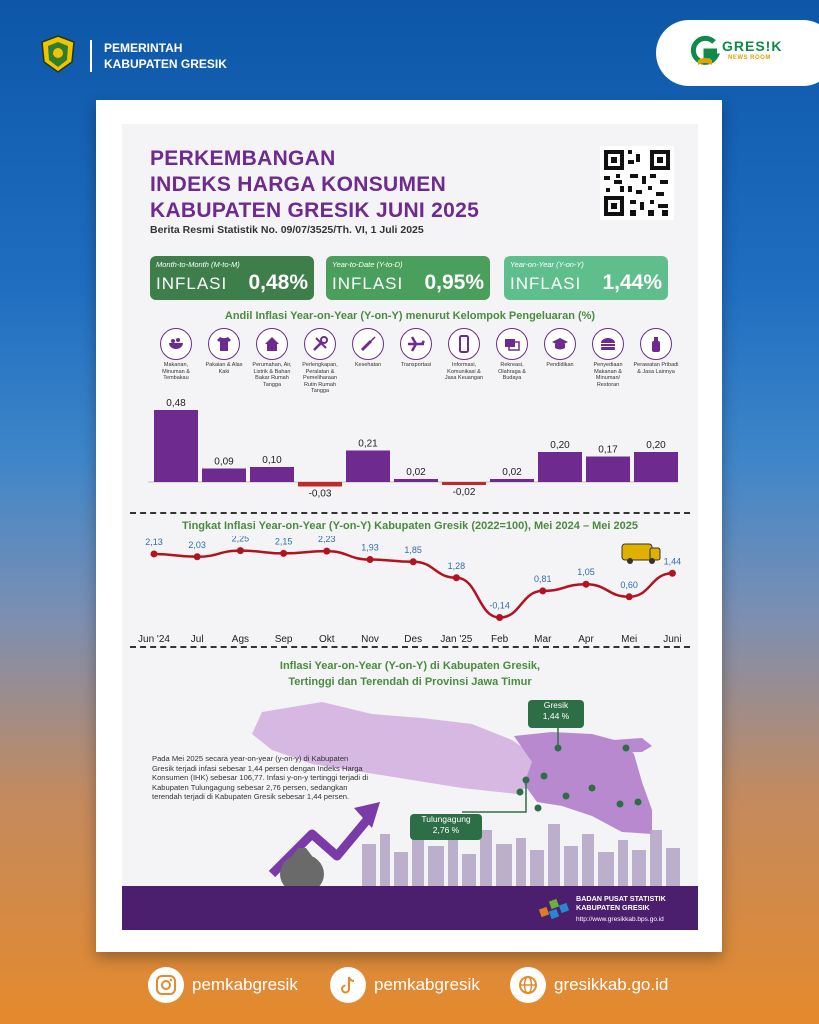 The height and width of the screenshot is (1024, 819). What do you see at coordinates (176, 371) in the screenshot?
I see `category-label: Makanan, Minuman & Tembakau` at bounding box center [176, 371].